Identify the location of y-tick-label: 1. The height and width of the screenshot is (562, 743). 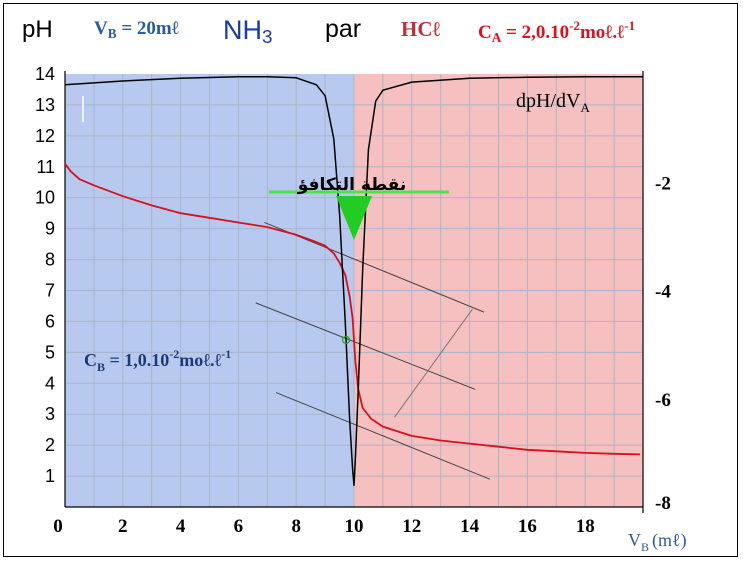
(50, 476).